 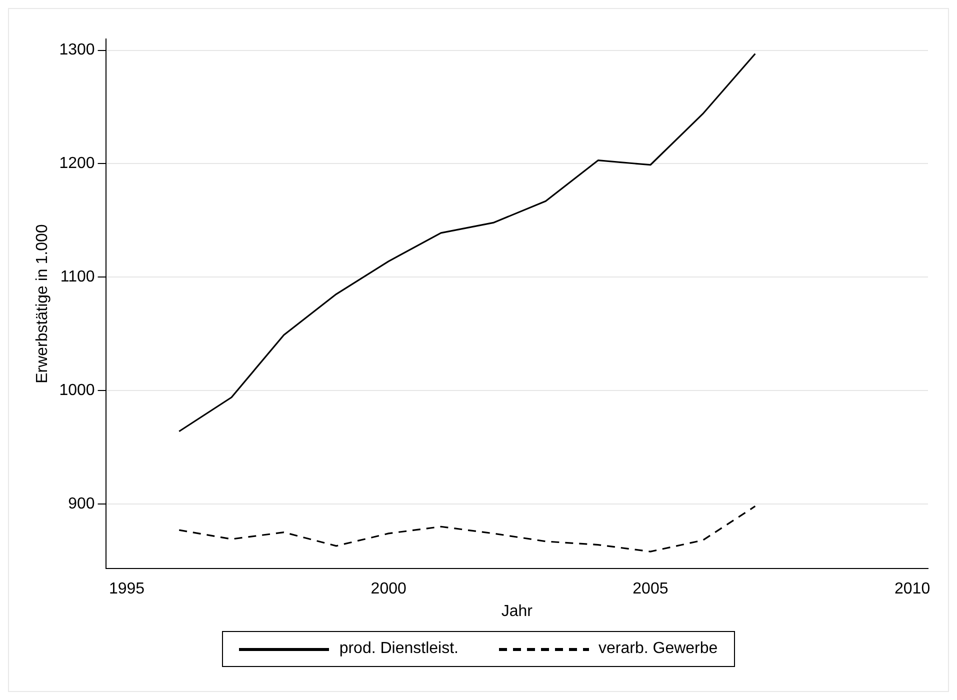 What do you see at coordinates (388, 589) in the screenshot?
I see `x-tick-label: 2000` at bounding box center [388, 589].